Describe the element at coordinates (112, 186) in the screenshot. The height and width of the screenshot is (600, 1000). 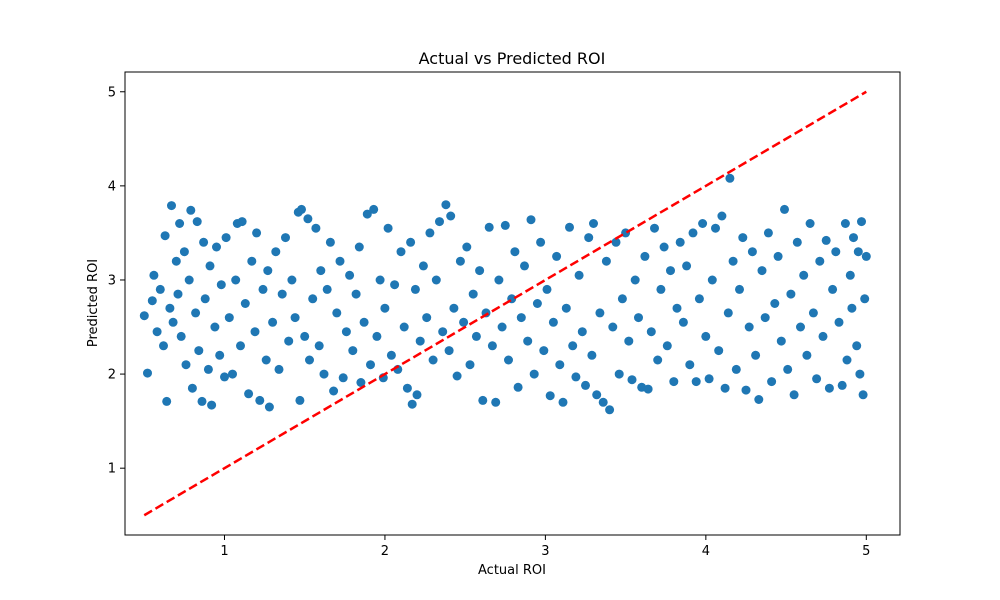
I see `y-tick-label: 4` at that location.